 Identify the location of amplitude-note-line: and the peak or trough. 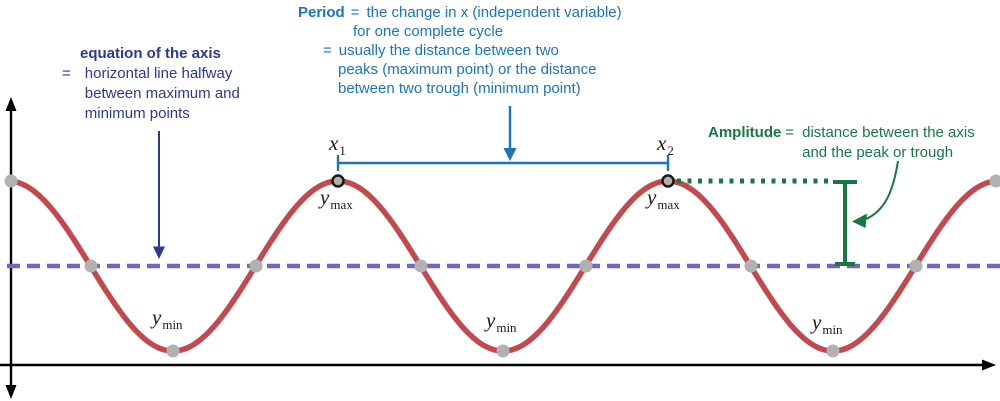
(878, 152).